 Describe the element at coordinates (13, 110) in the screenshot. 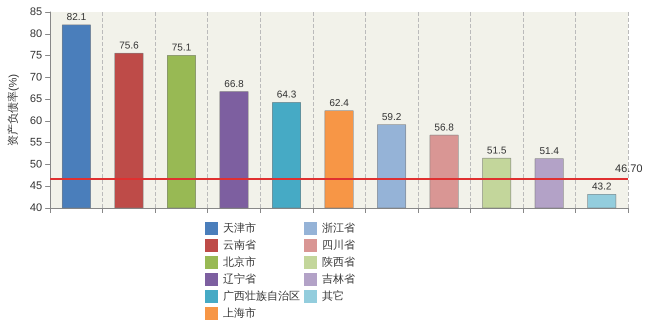

I see `y-axis-title: 资产负债率(%)` at that location.